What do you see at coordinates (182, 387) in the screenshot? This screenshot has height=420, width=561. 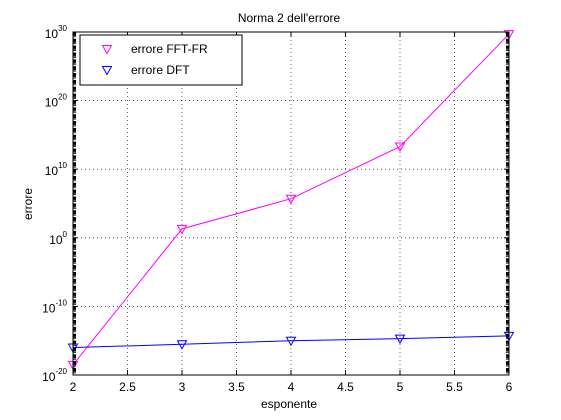 I see `x-tick-label: 3` at bounding box center [182, 387].